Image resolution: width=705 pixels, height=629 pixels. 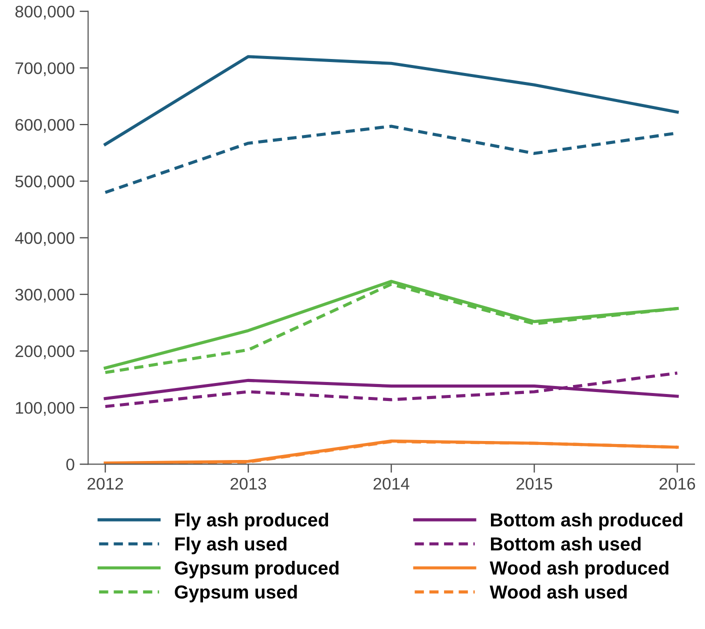 What do you see at coordinates (235, 593) in the screenshot?
I see `legend-label: Gypsum used` at bounding box center [235, 593].